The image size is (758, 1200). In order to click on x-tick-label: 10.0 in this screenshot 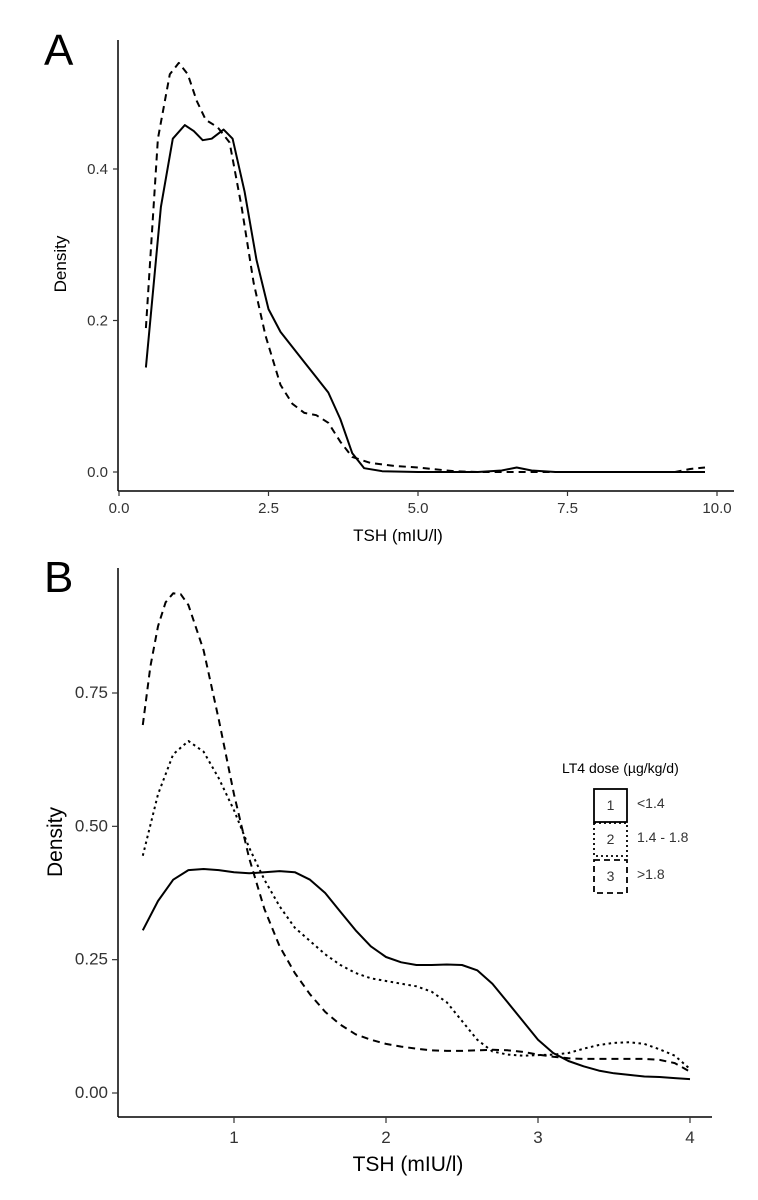, I will do `click(716, 508)`.